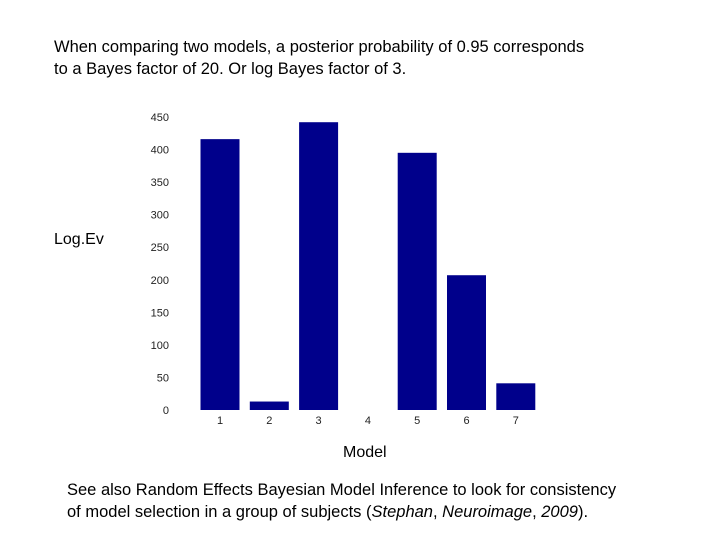 The height and width of the screenshot is (540, 720). What do you see at coordinates (559, 512) in the screenshot?
I see `citation-year: 2009` at bounding box center [559, 512].